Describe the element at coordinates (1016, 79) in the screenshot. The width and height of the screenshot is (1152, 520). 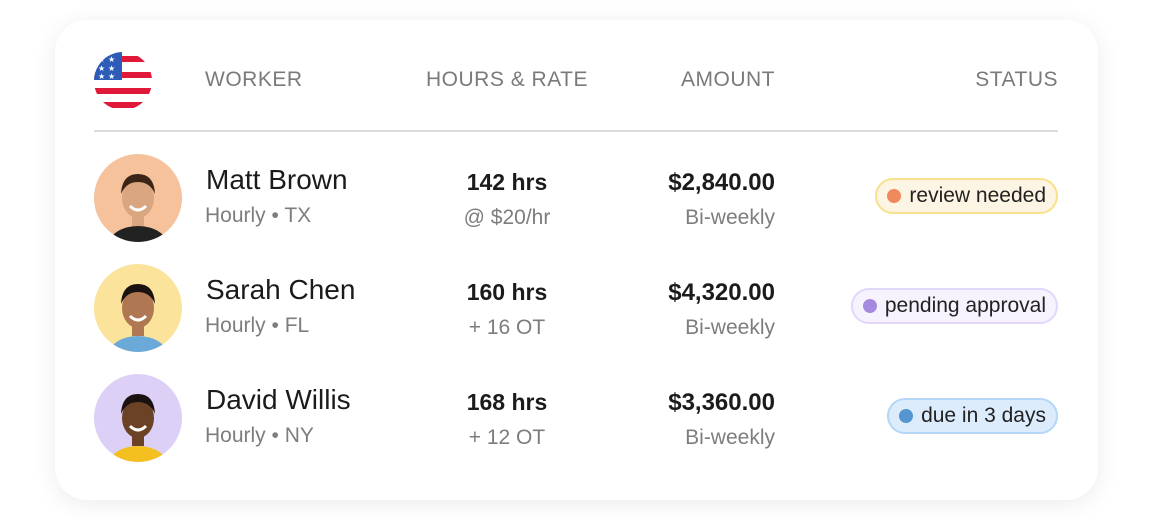
I see `column-header-status: STATUS` at that location.